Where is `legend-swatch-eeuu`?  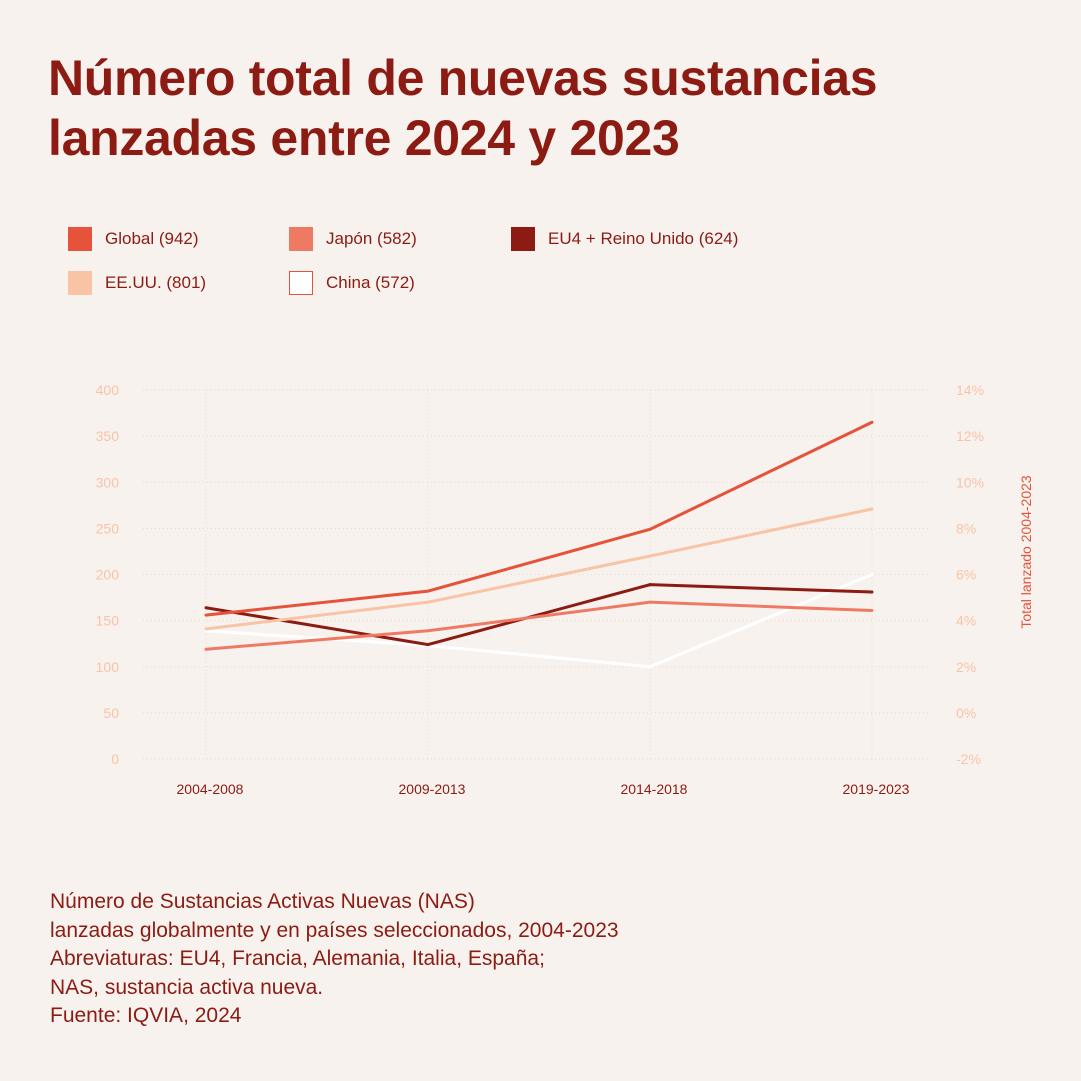 legend-swatch-eeuu is located at coordinates (80, 283).